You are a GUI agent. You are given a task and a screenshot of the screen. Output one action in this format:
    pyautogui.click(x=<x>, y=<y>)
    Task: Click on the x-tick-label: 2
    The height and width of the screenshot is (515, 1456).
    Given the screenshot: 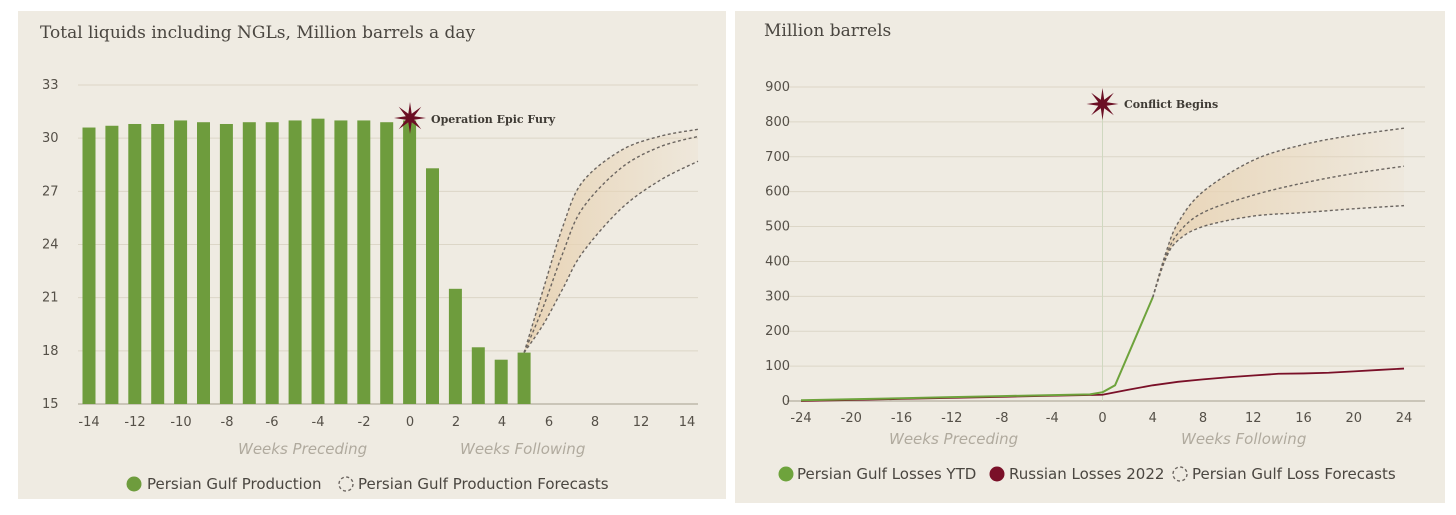 What is the action you would take?
    pyautogui.click(x=456, y=422)
    